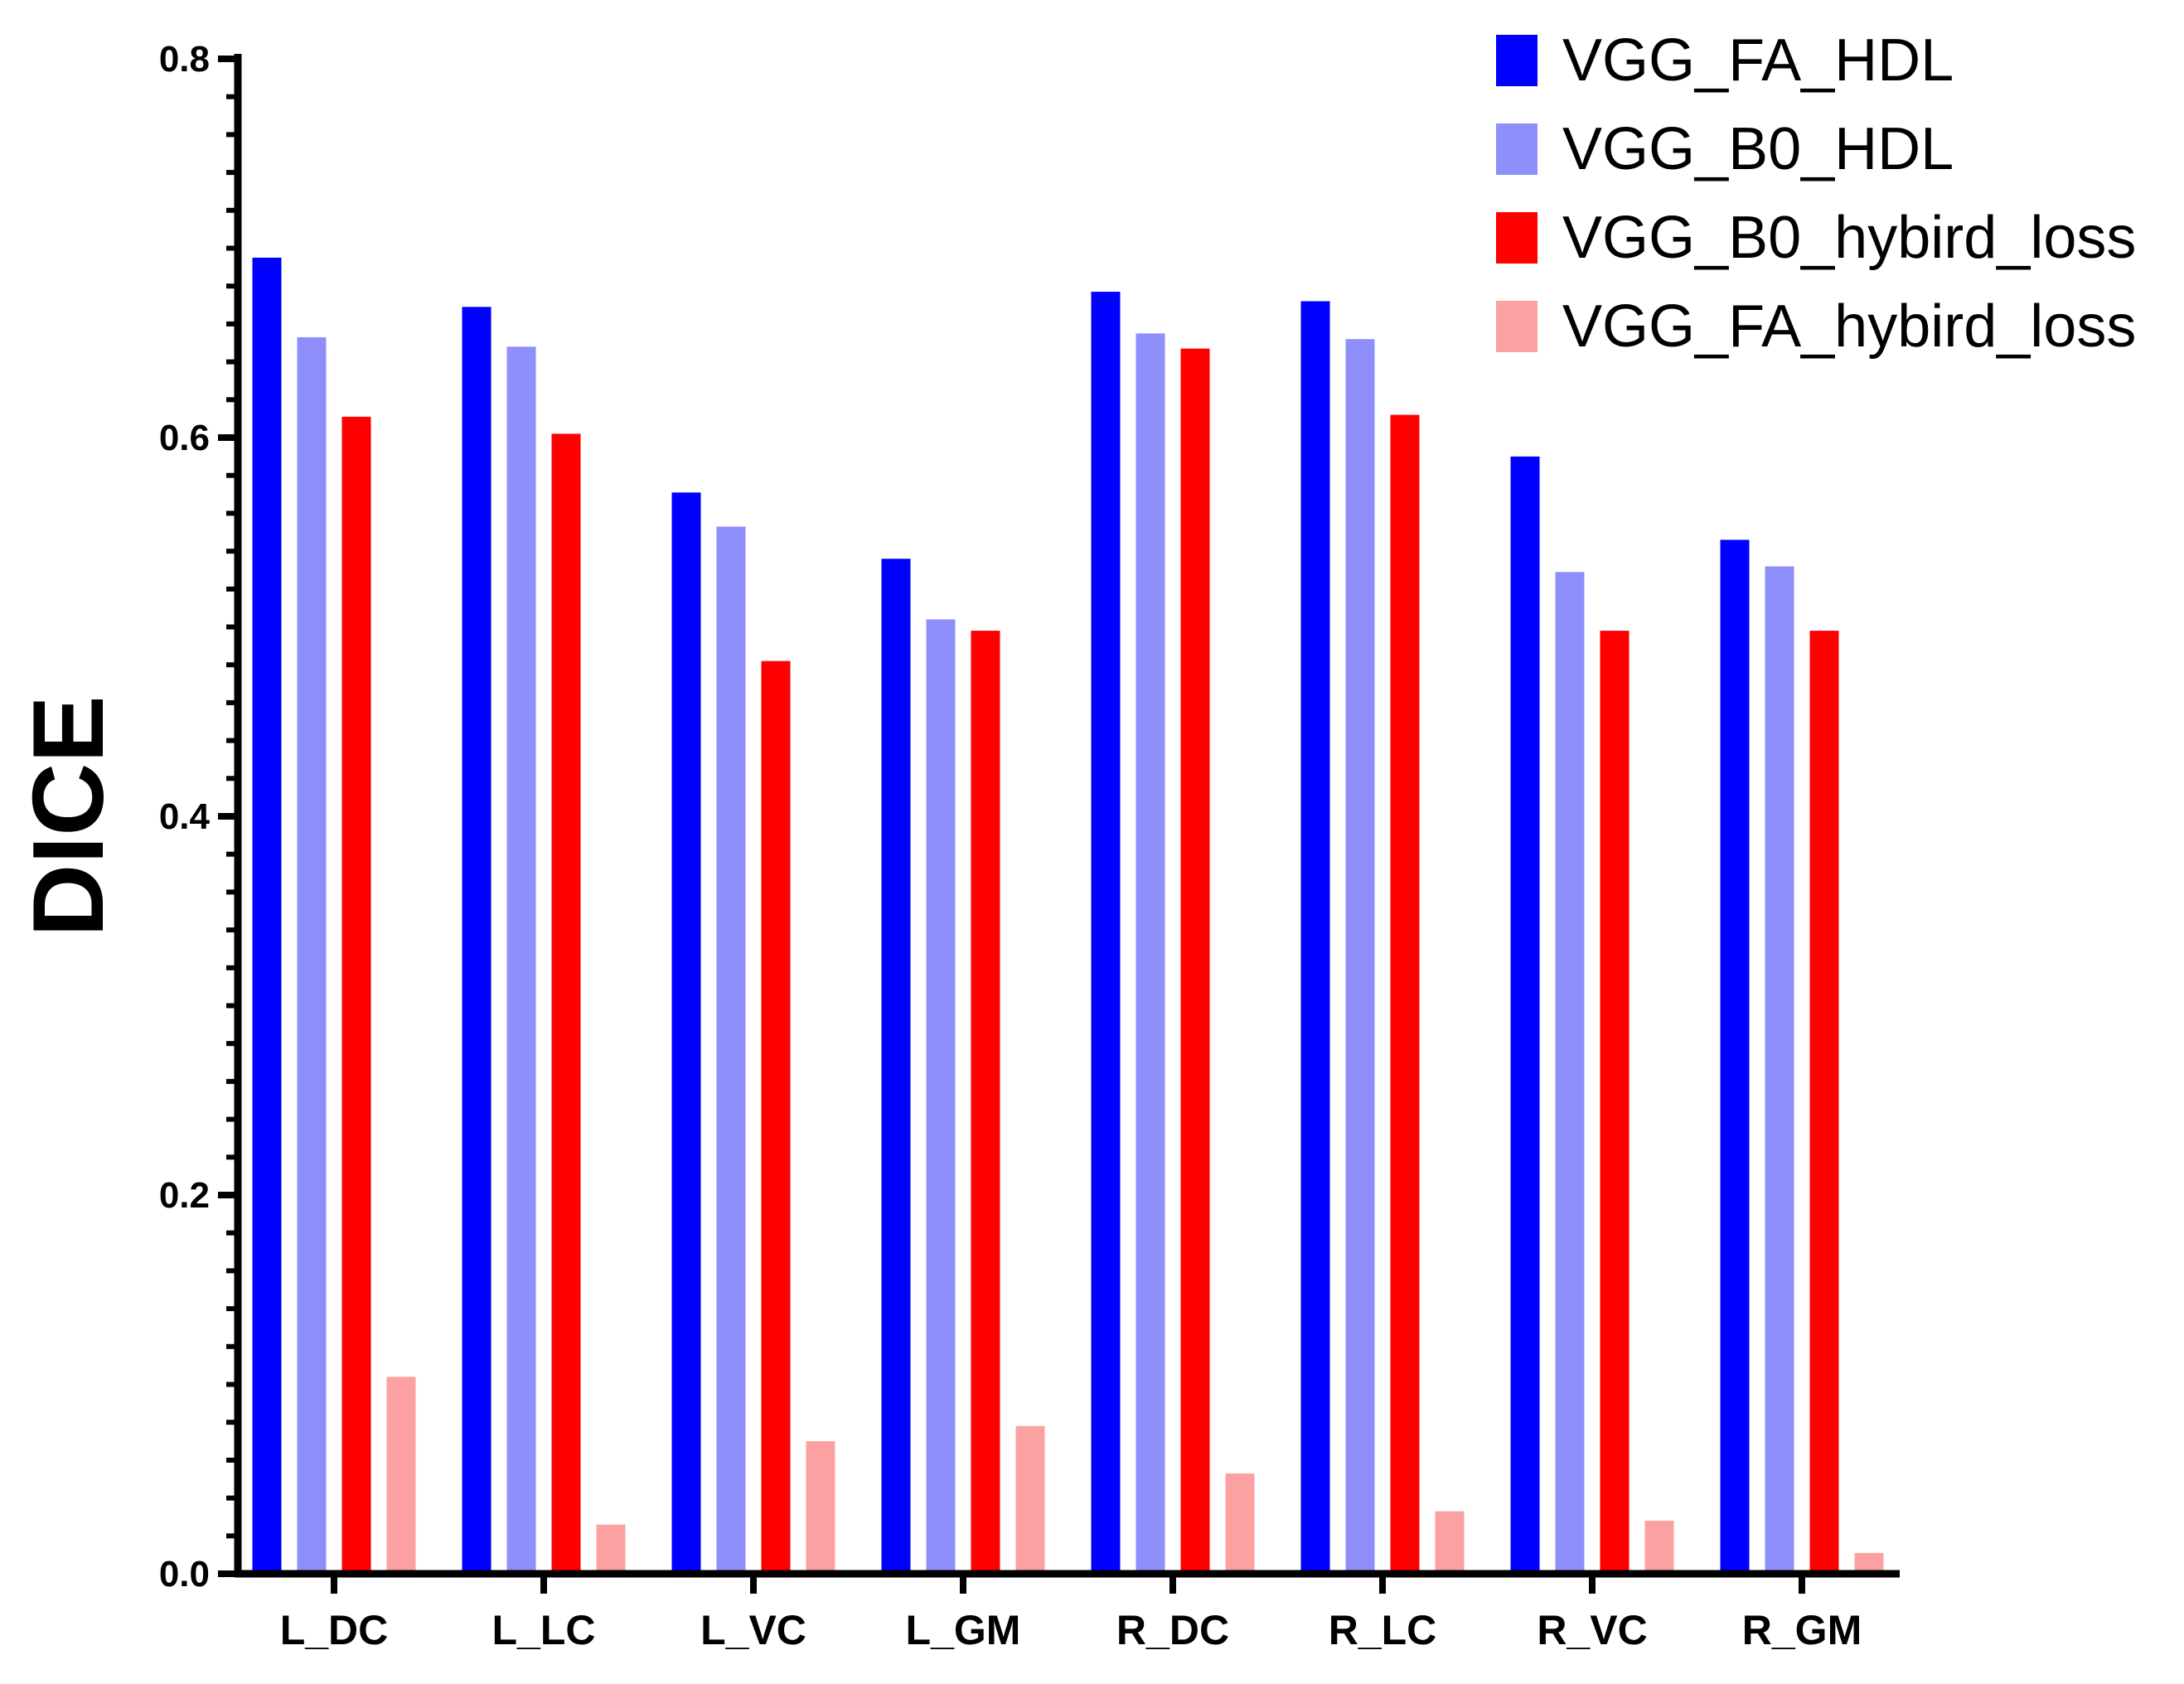 This screenshot has width=2184, height=1684. I want to click on x-tick-label-L_GM: L_GM, so click(963, 1630).